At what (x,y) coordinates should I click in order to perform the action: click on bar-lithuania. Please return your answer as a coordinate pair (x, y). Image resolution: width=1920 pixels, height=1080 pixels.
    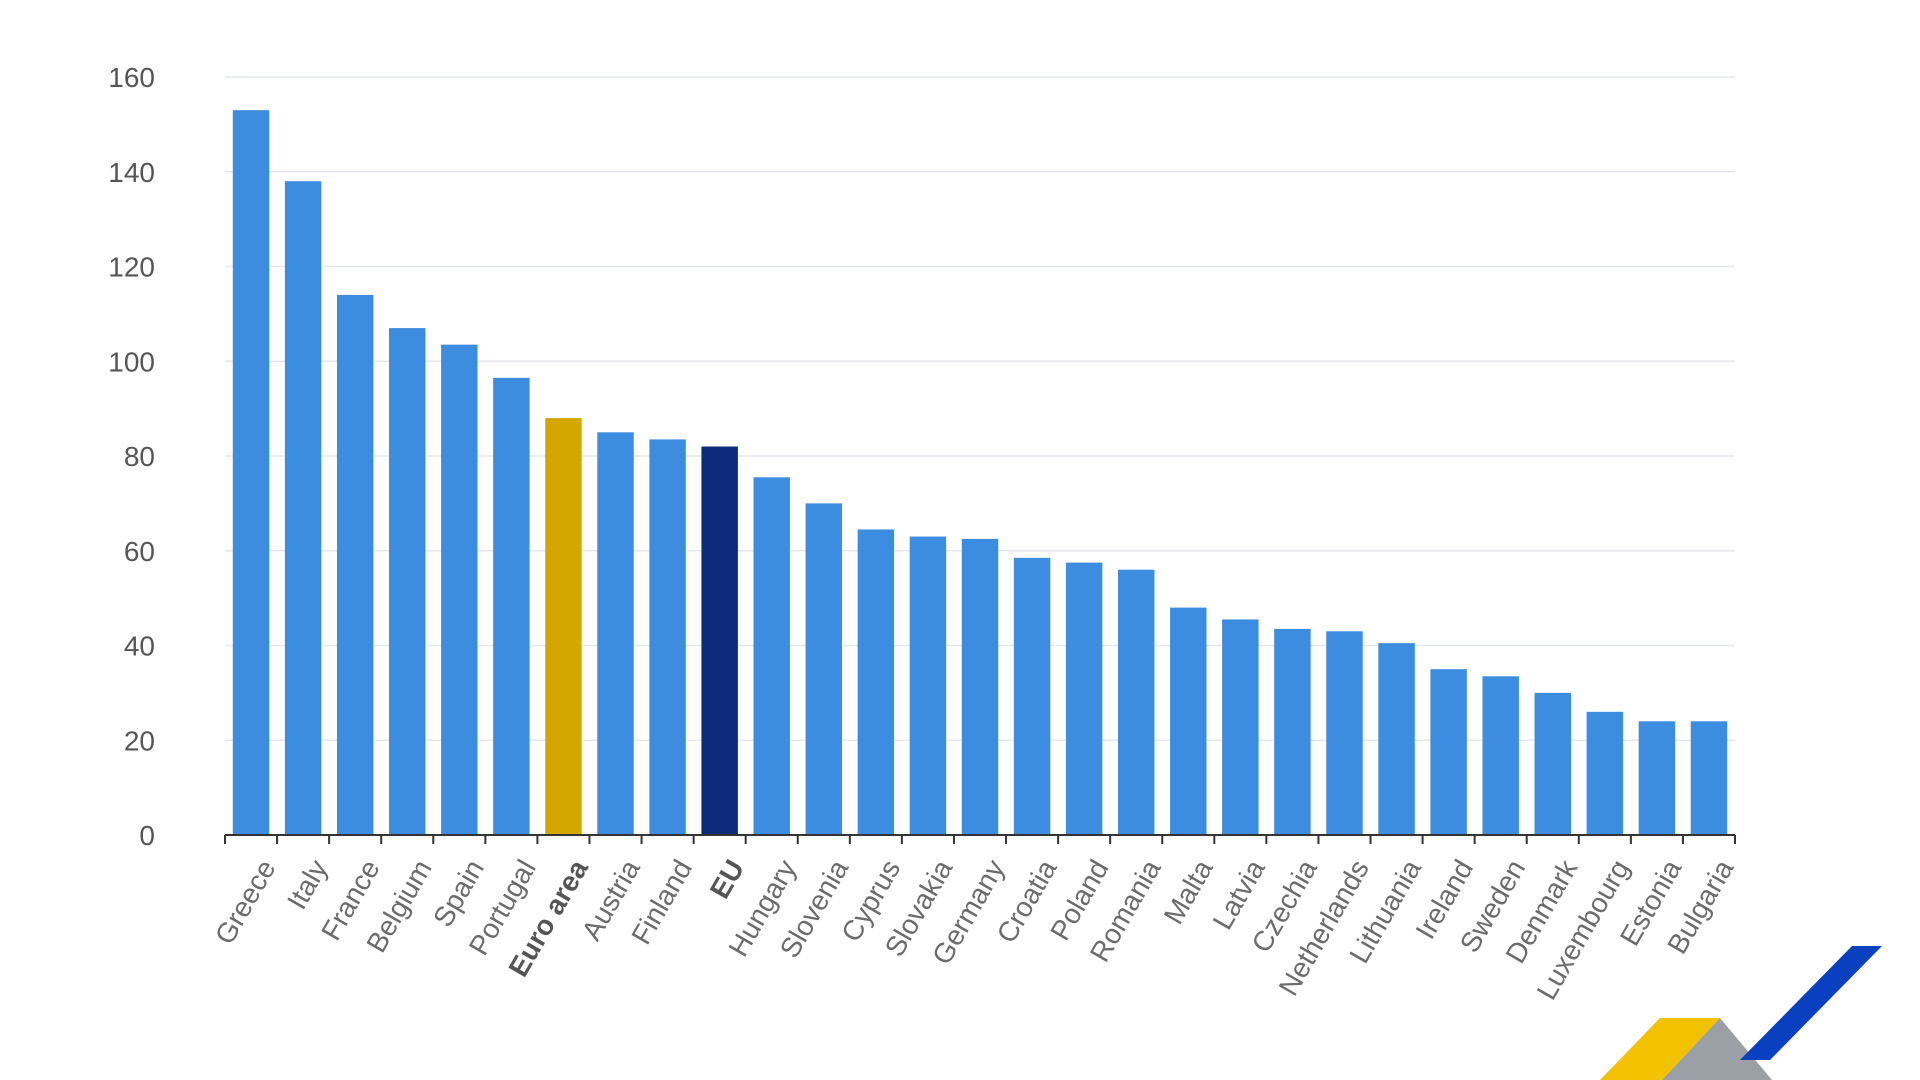
    Looking at the image, I should click on (1396, 739).